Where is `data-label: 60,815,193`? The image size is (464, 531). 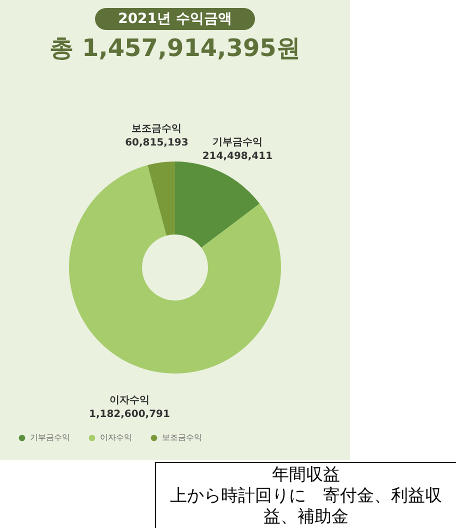
data-label: 60,815,193 is located at coordinates (156, 143).